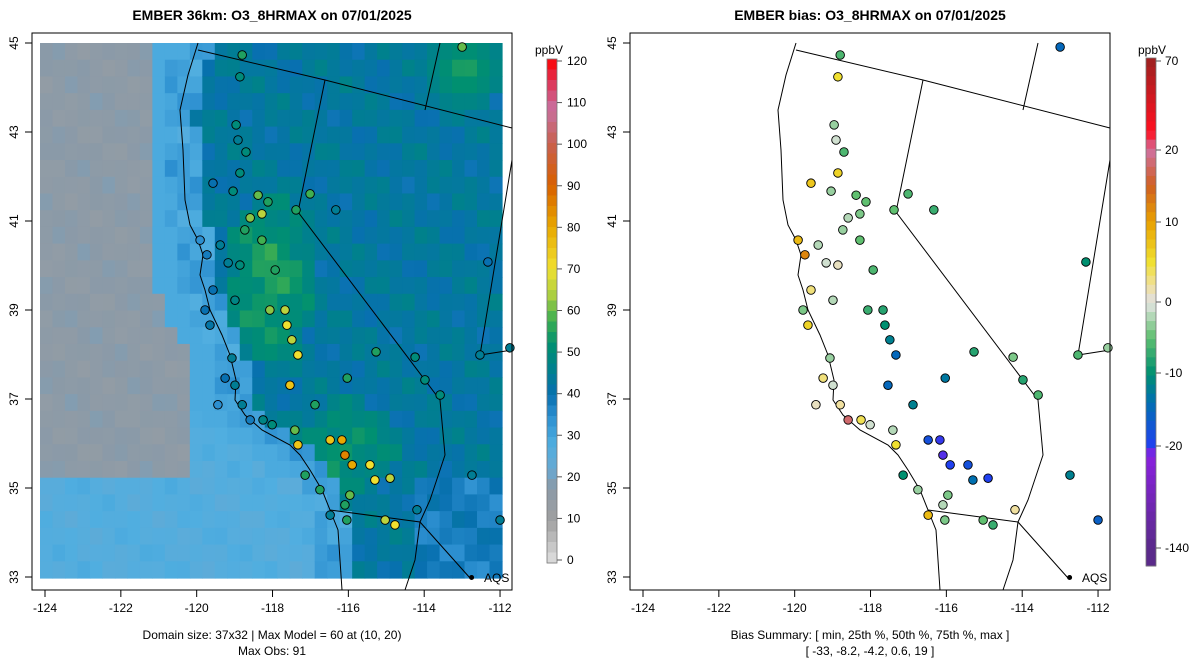  Describe the element at coordinates (14, 43) in the screenshot. I see `y-tick-label: 45` at that location.